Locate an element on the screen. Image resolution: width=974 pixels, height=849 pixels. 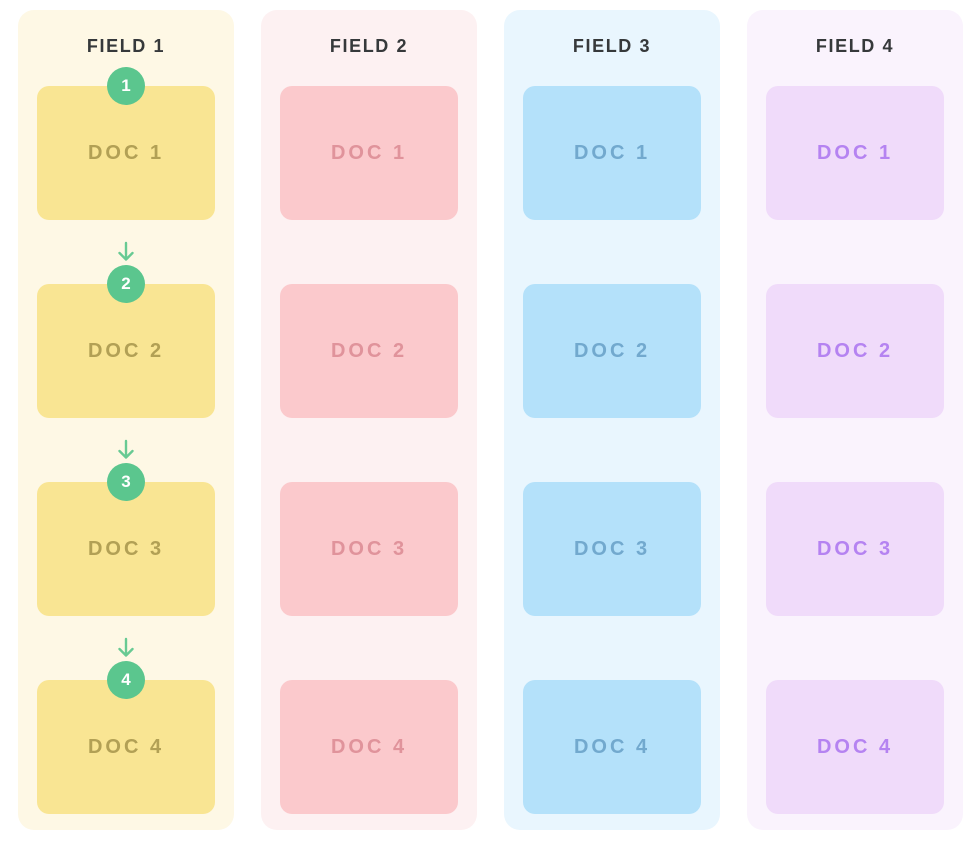
field-column-title: FIELD 4 is located at coordinates (855, 46).